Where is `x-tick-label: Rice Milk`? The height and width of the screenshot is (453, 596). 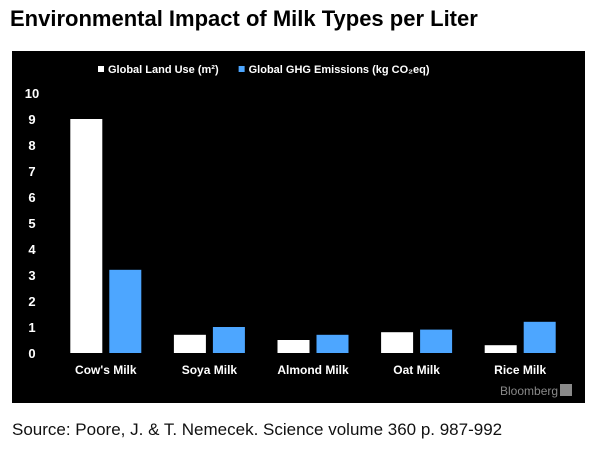 x-tick-label: Rice Milk is located at coordinates (520, 370).